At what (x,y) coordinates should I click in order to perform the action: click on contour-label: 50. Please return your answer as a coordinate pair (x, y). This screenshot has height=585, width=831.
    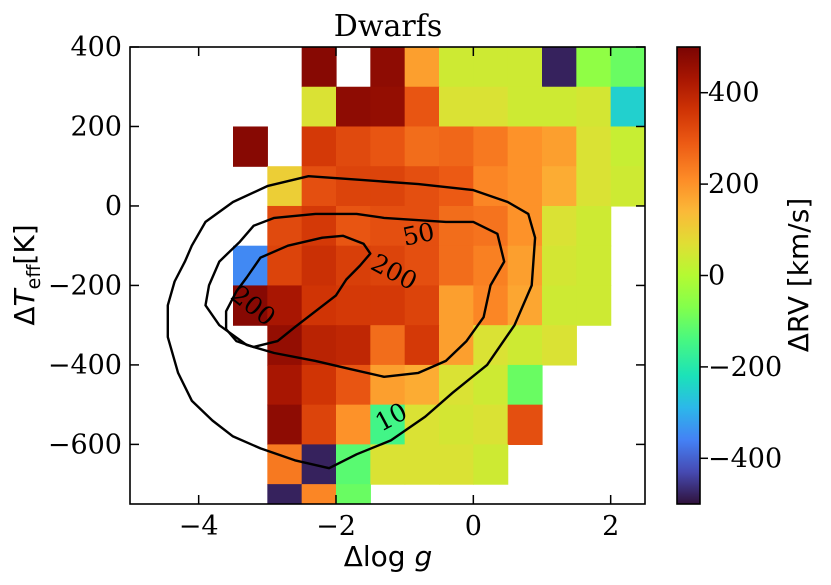
    Looking at the image, I should click on (418, 234).